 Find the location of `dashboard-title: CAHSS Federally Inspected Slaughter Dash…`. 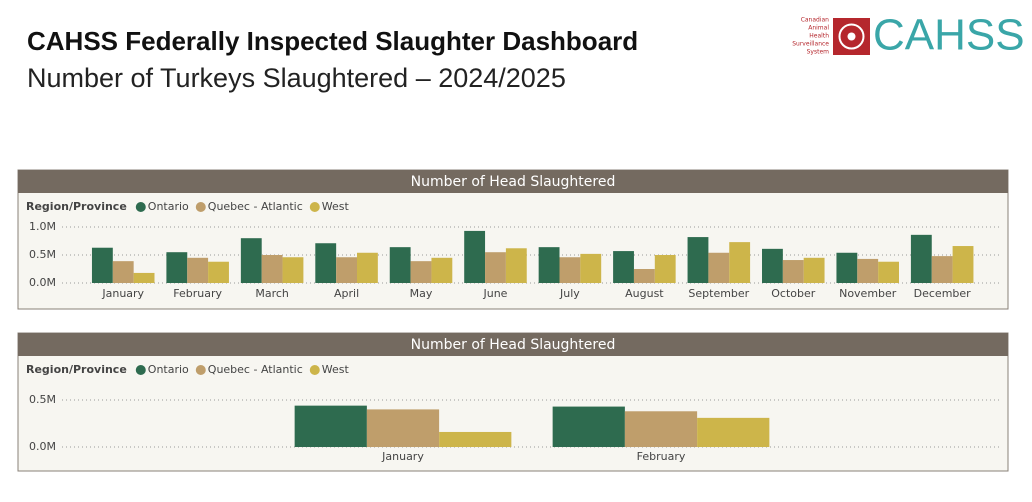

dashboard-title: CAHSS Federally Inspected Slaughter Dash… is located at coordinates (332, 41).